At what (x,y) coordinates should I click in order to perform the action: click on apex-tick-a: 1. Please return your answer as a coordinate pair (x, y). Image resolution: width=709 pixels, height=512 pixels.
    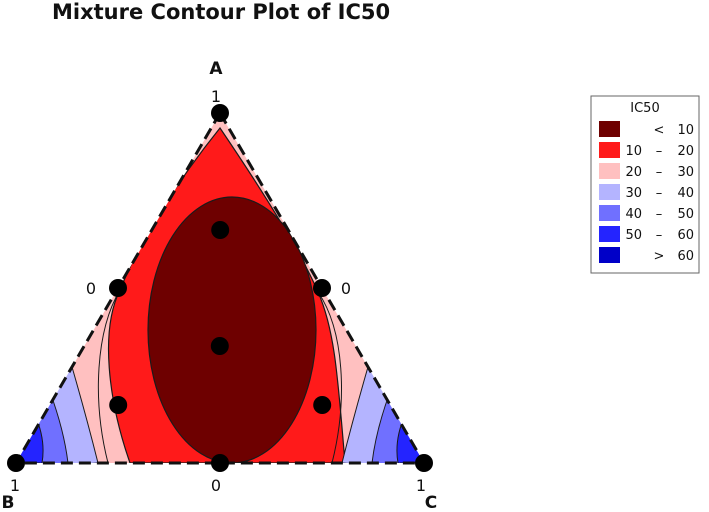
    Looking at the image, I should click on (216, 96).